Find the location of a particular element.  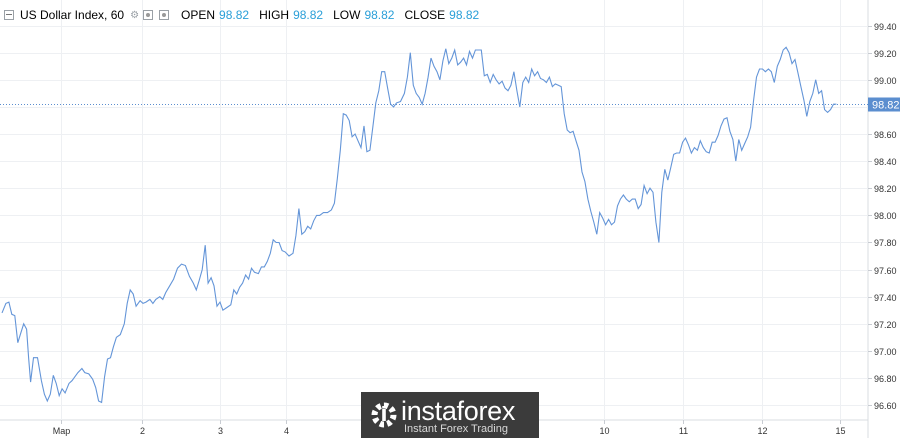

open-label: OPEN is located at coordinates (198, 15).